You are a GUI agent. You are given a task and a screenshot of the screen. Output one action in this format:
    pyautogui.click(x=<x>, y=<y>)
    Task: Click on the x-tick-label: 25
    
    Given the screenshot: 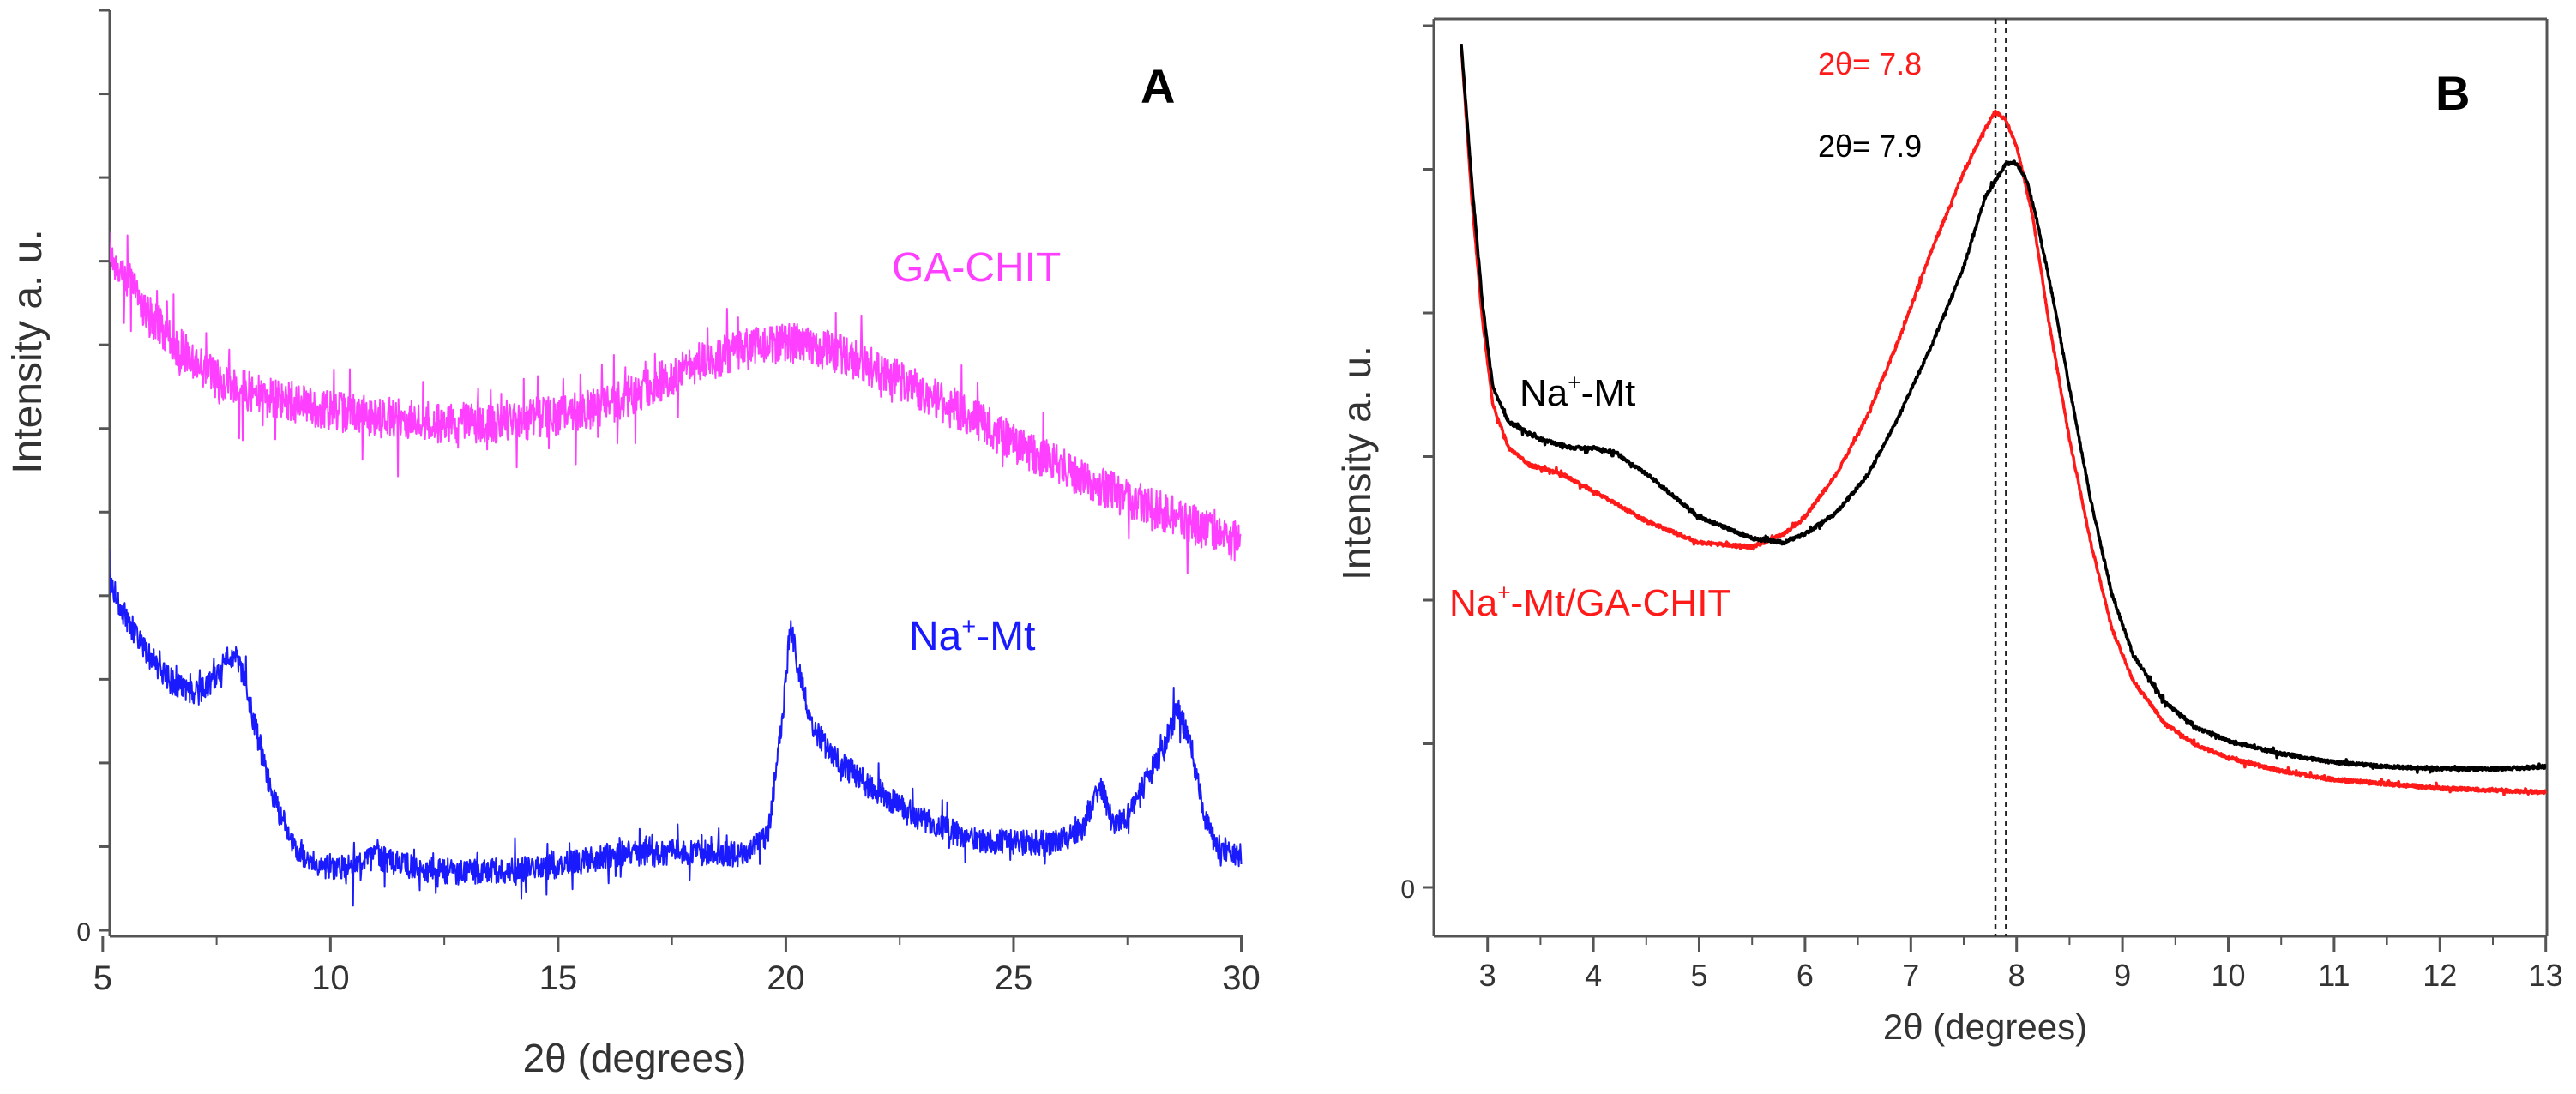 What is the action you would take?
    pyautogui.click(x=1014, y=978)
    